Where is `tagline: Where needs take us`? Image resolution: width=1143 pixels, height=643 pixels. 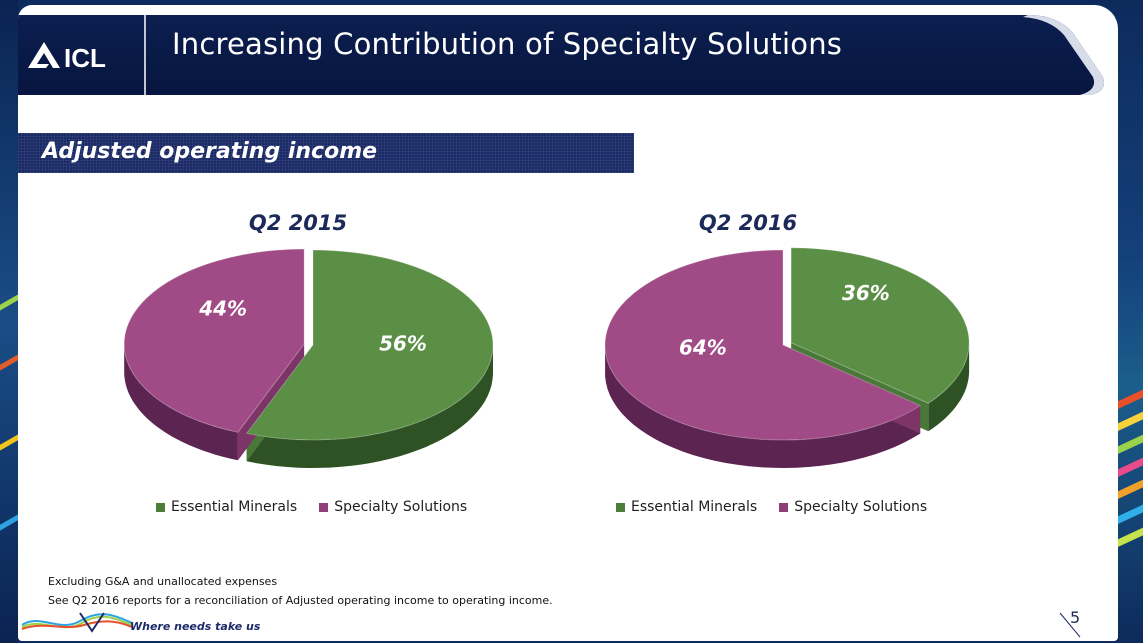 tagline: Where needs take us is located at coordinates (195, 626).